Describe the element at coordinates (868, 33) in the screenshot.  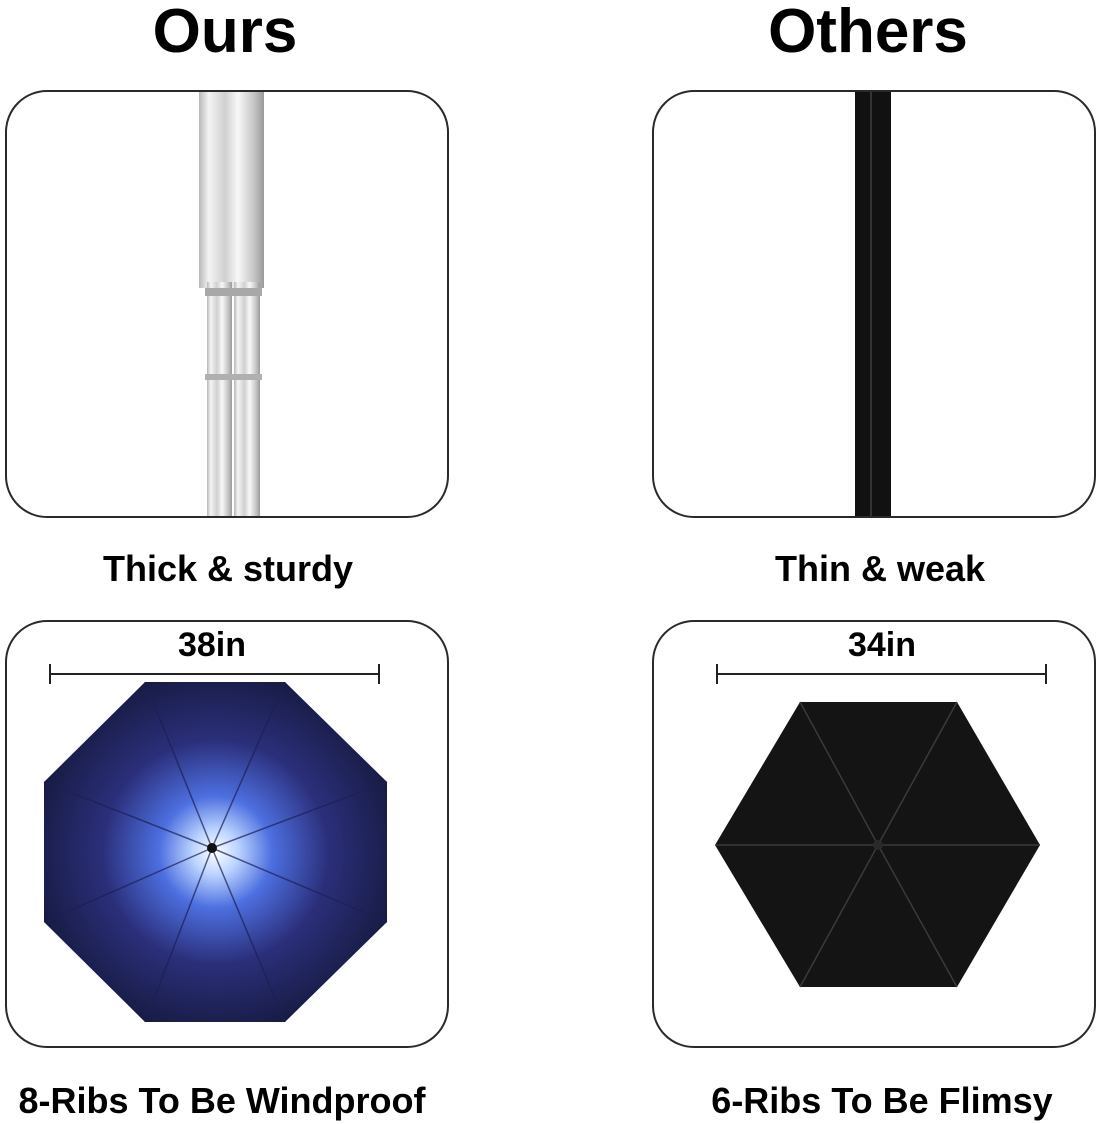
I see `others-title: Others` at that location.